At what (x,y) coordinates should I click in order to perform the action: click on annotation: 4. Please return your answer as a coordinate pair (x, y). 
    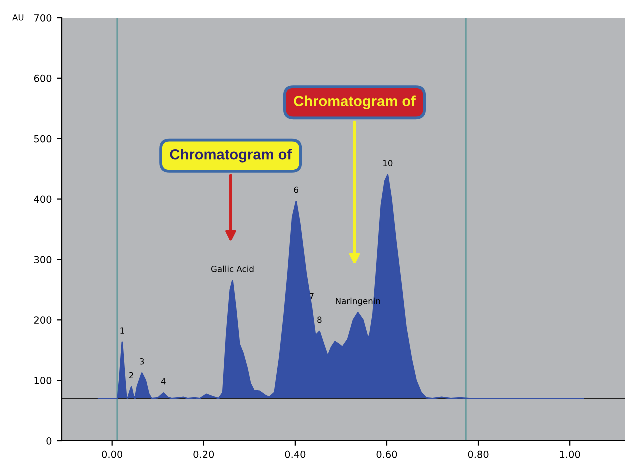
    Looking at the image, I should click on (163, 381).